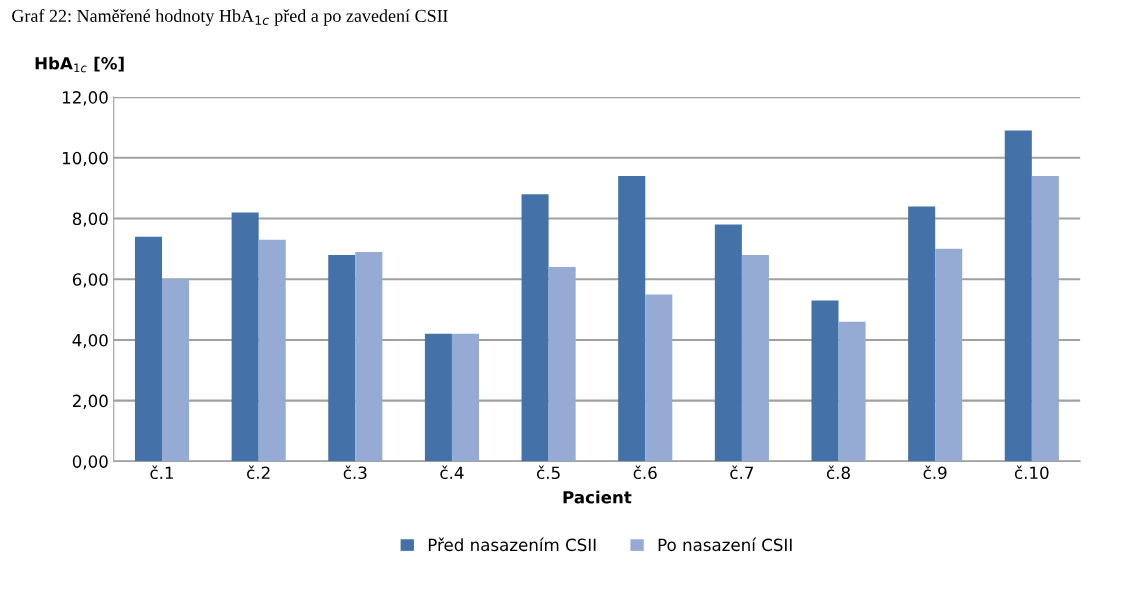 This screenshot has width=1137, height=607. Describe the element at coordinates (85, 98) in the screenshot. I see `y-tick-label: 12,00` at that location.